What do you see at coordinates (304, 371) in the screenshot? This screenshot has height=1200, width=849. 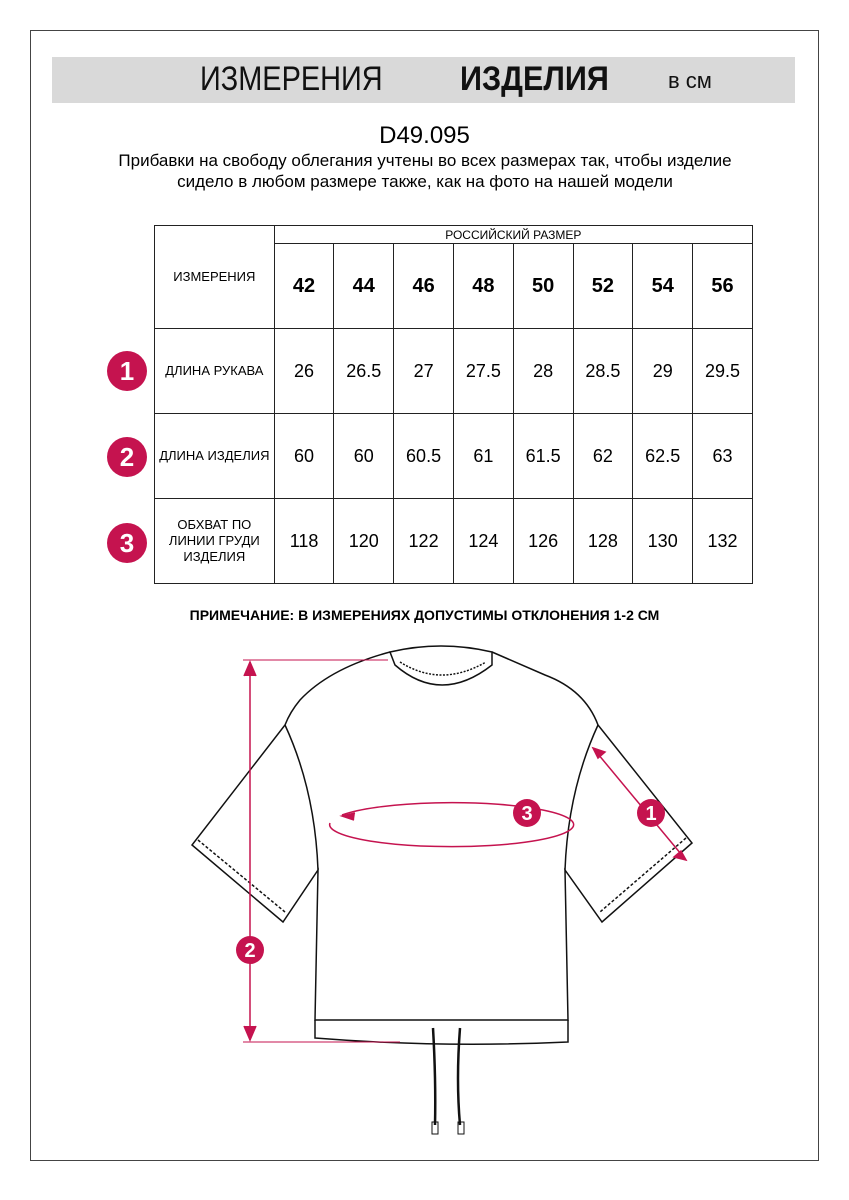 I see `value-cell: 26` at bounding box center [304, 371].